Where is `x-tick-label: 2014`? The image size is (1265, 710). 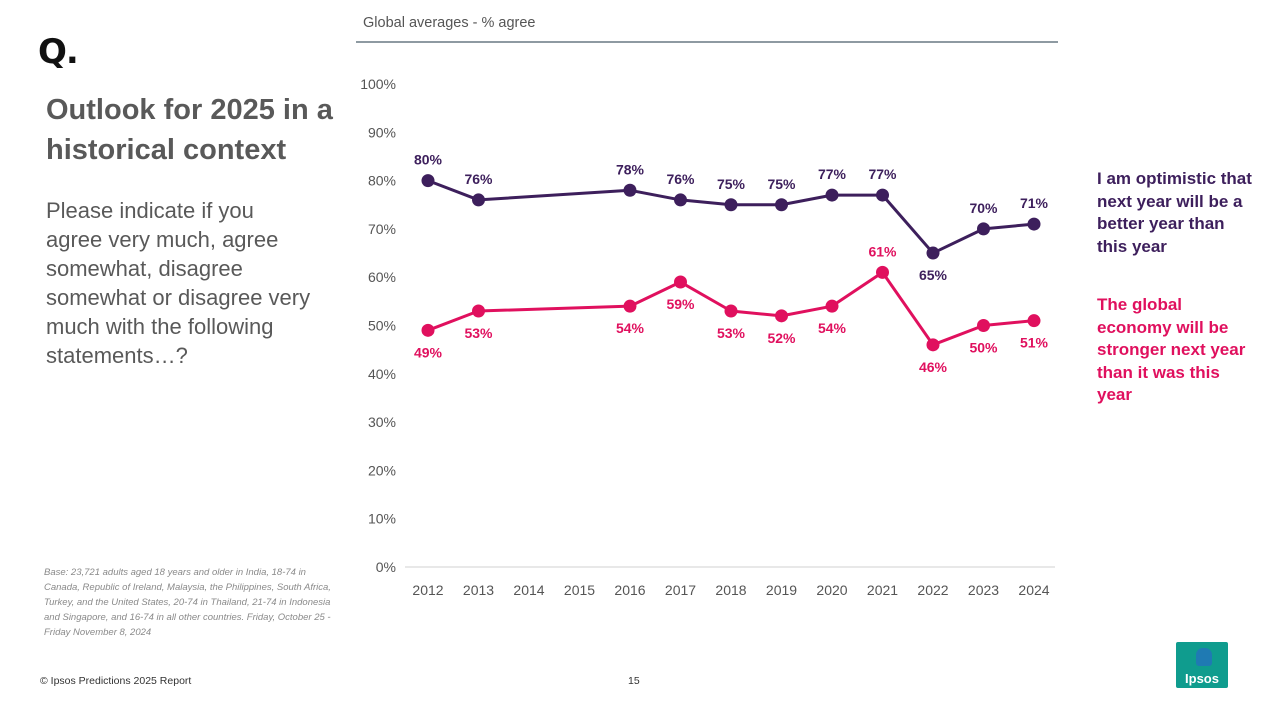 x-tick-label: 2014 is located at coordinates (528, 590).